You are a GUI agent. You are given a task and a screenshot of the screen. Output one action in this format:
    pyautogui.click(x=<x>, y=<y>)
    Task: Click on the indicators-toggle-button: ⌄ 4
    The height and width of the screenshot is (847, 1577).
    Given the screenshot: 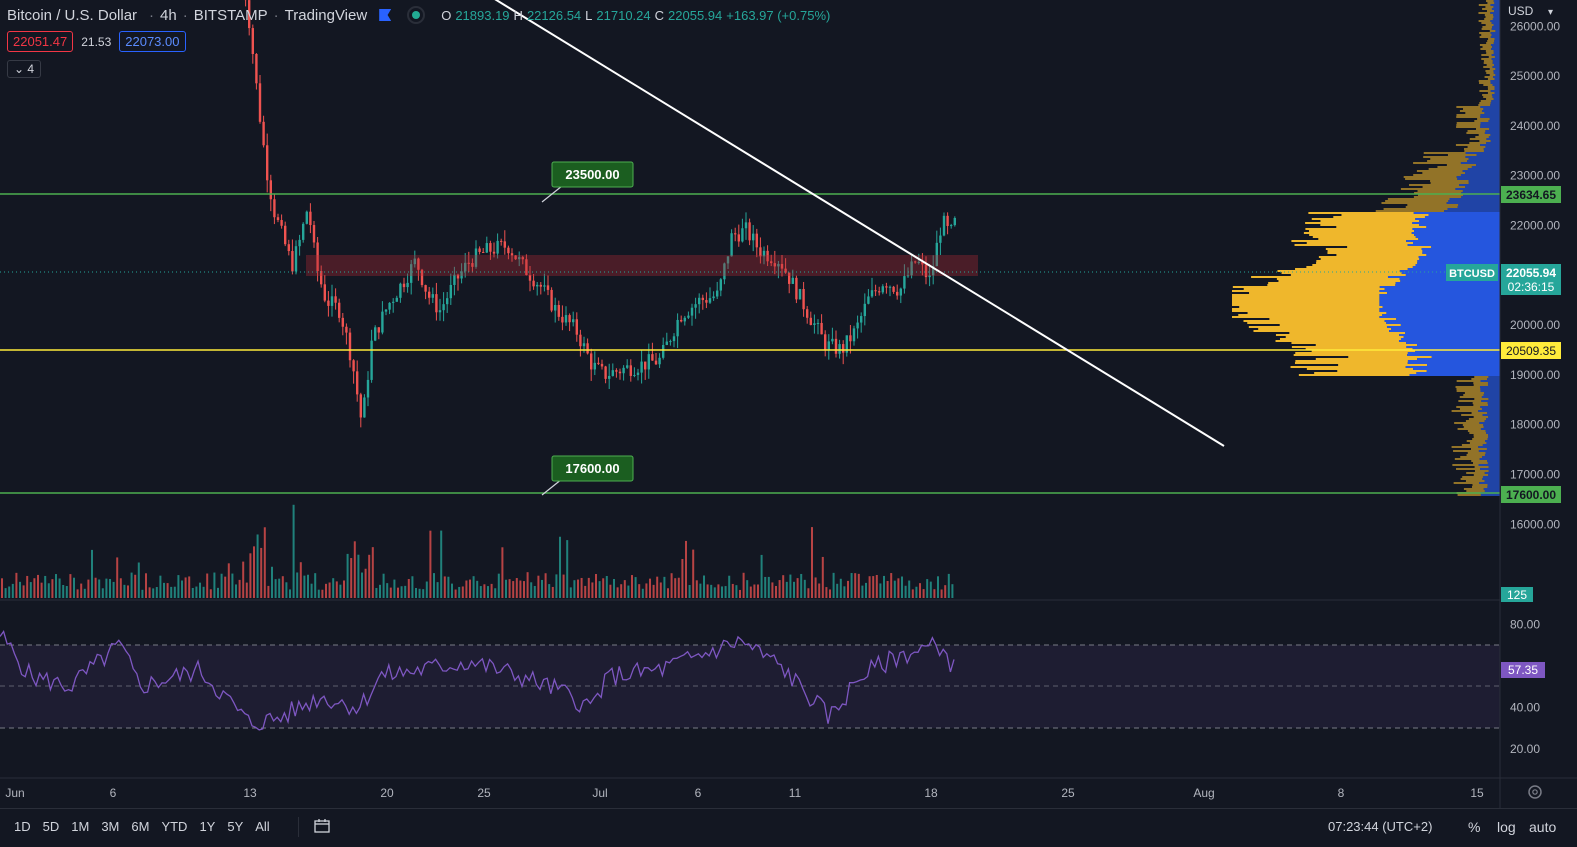 What is the action you would take?
    pyautogui.click(x=24, y=69)
    